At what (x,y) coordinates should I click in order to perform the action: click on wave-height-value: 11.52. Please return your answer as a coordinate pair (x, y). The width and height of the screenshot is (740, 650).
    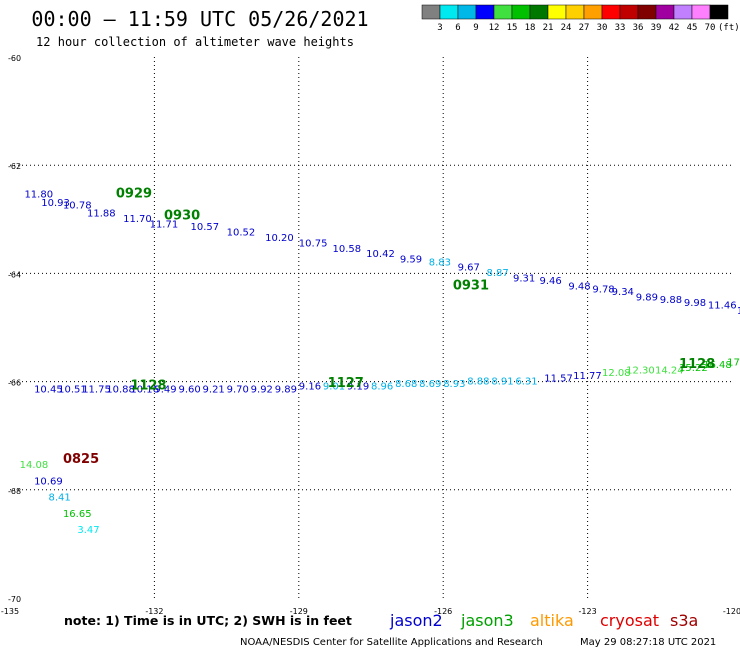
    Looking at the image, I should click on (738, 311).